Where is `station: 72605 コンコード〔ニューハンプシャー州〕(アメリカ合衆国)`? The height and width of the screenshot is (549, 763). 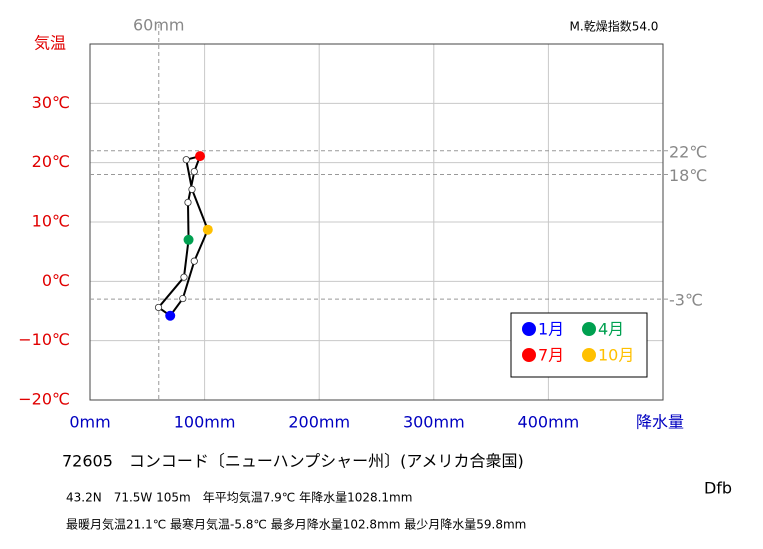
station: 72605 コンコード〔ニューハンプシャー州〕(アメリカ合衆国) is located at coordinates (293, 461).